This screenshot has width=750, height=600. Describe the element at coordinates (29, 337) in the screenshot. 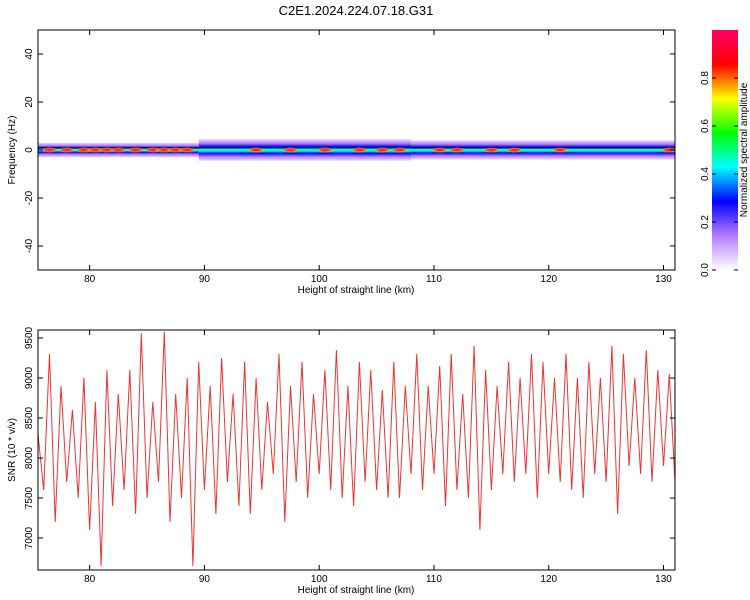

I see `y-tick-label: 9500` at that location.